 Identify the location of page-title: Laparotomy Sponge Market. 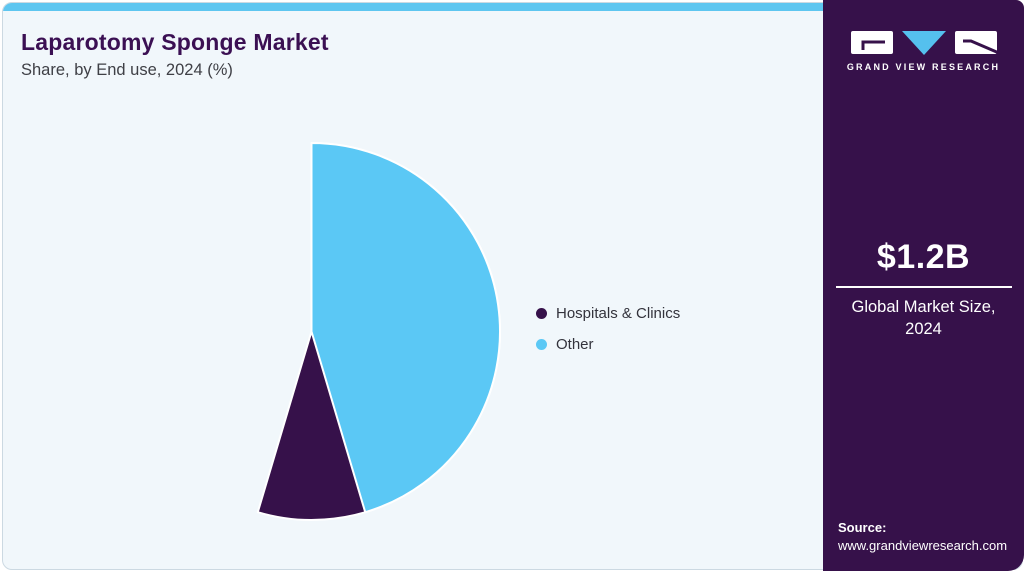
(175, 42).